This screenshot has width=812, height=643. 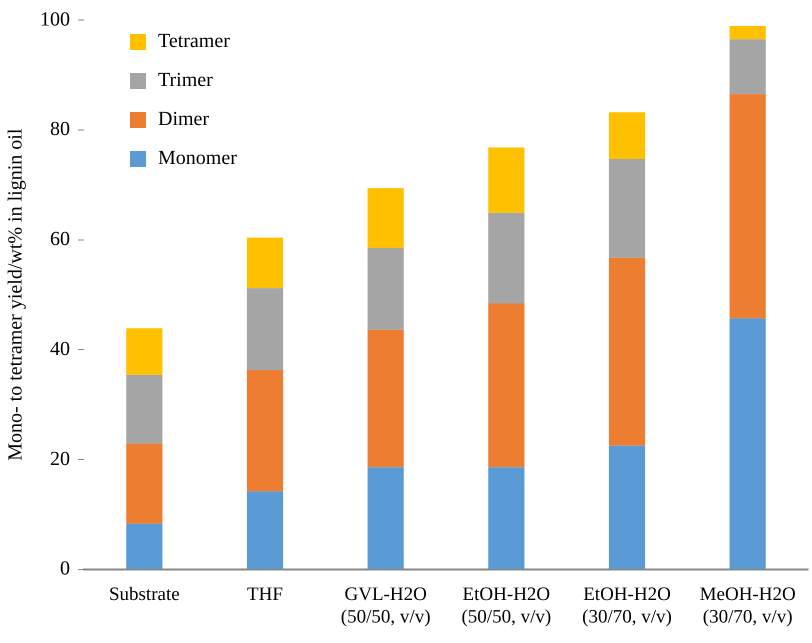 What do you see at coordinates (144, 594) in the screenshot?
I see `x-tick-label: Substrate` at bounding box center [144, 594].